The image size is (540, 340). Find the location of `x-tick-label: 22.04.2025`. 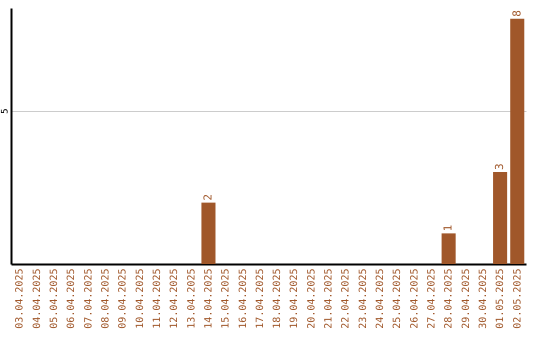

x-tick-label: 22.04.2025 is located at coordinates (346, 298).